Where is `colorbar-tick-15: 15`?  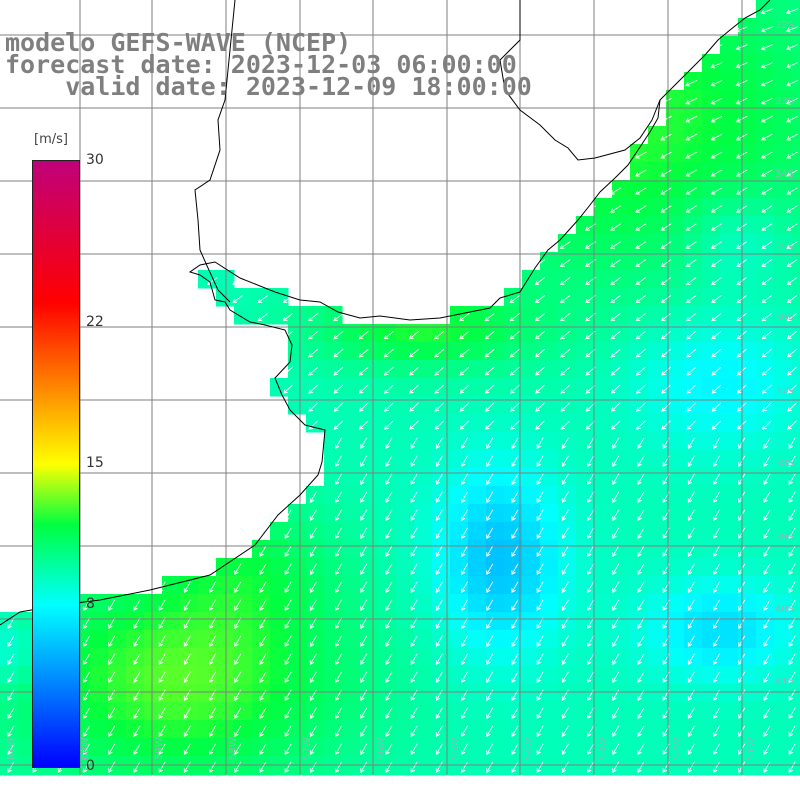 colorbar-tick-15: 15 is located at coordinates (95, 463).